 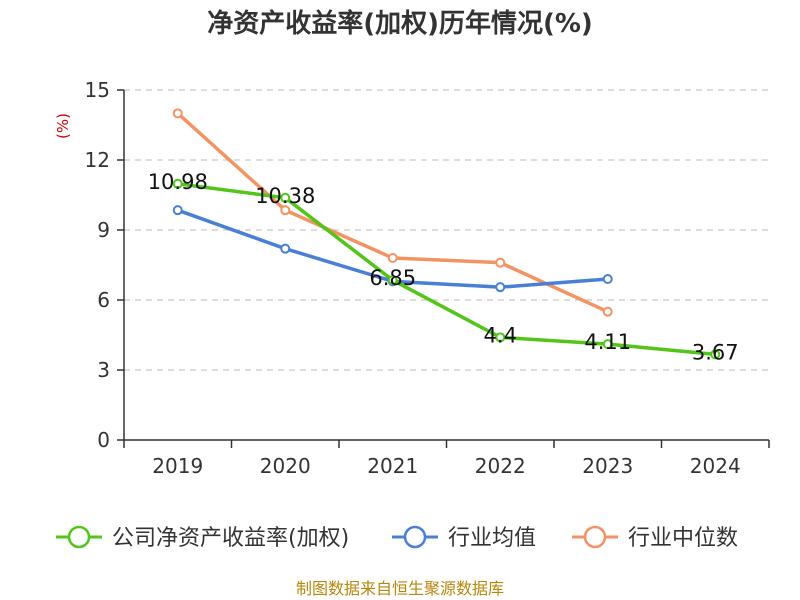 What do you see at coordinates (63, 126) in the screenshot?
I see `y-axis-unit: (%)` at bounding box center [63, 126].